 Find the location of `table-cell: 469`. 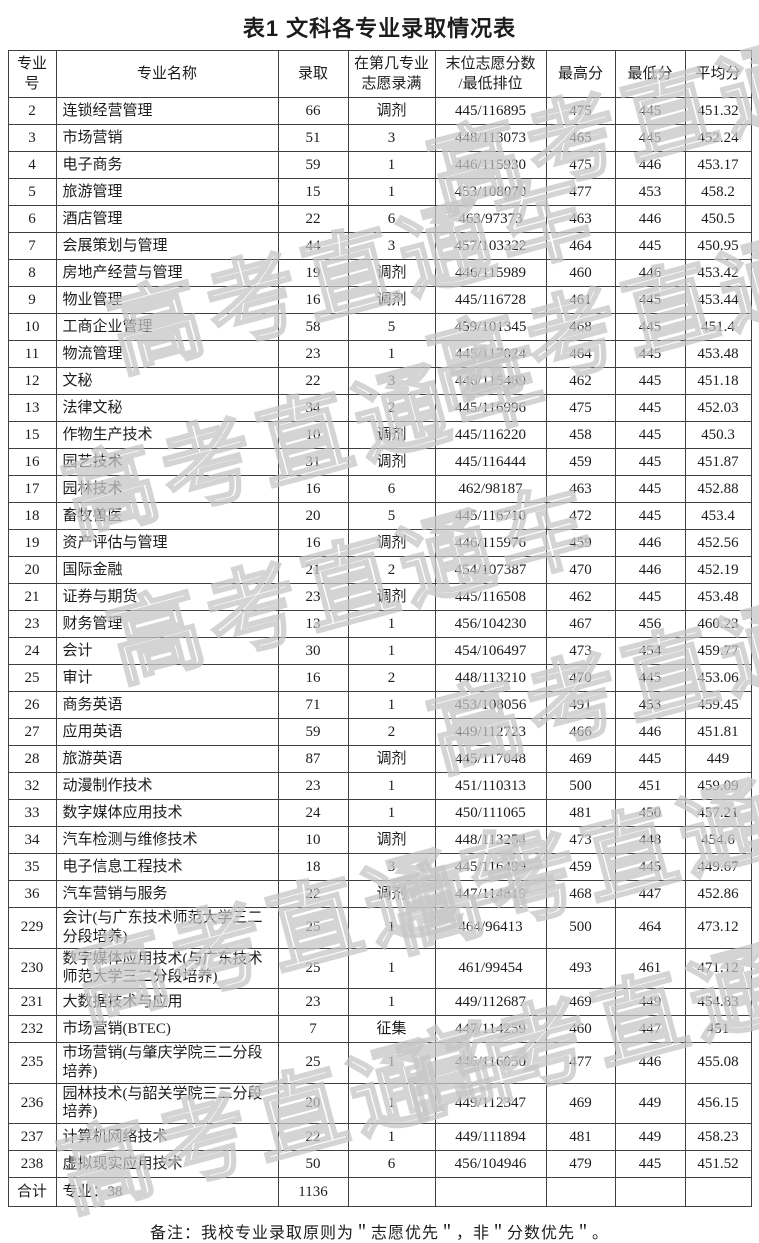

table-cell: 469 is located at coordinates (580, 1002).